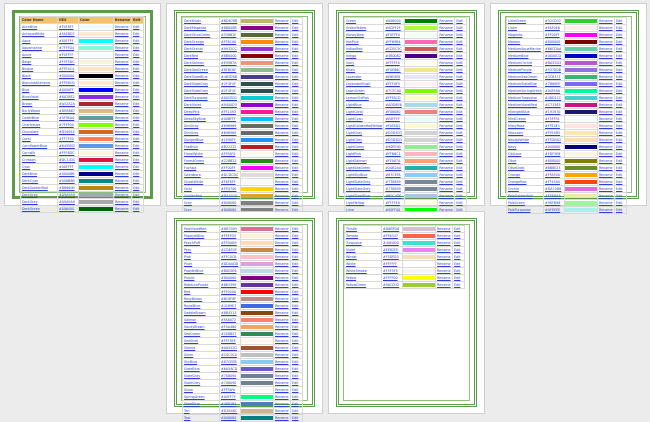 The height and width of the screenshot is (422, 650). What do you see at coordinates (230, 105) in the screenshot?
I see `hex-value: #9400D3` at bounding box center [230, 105].